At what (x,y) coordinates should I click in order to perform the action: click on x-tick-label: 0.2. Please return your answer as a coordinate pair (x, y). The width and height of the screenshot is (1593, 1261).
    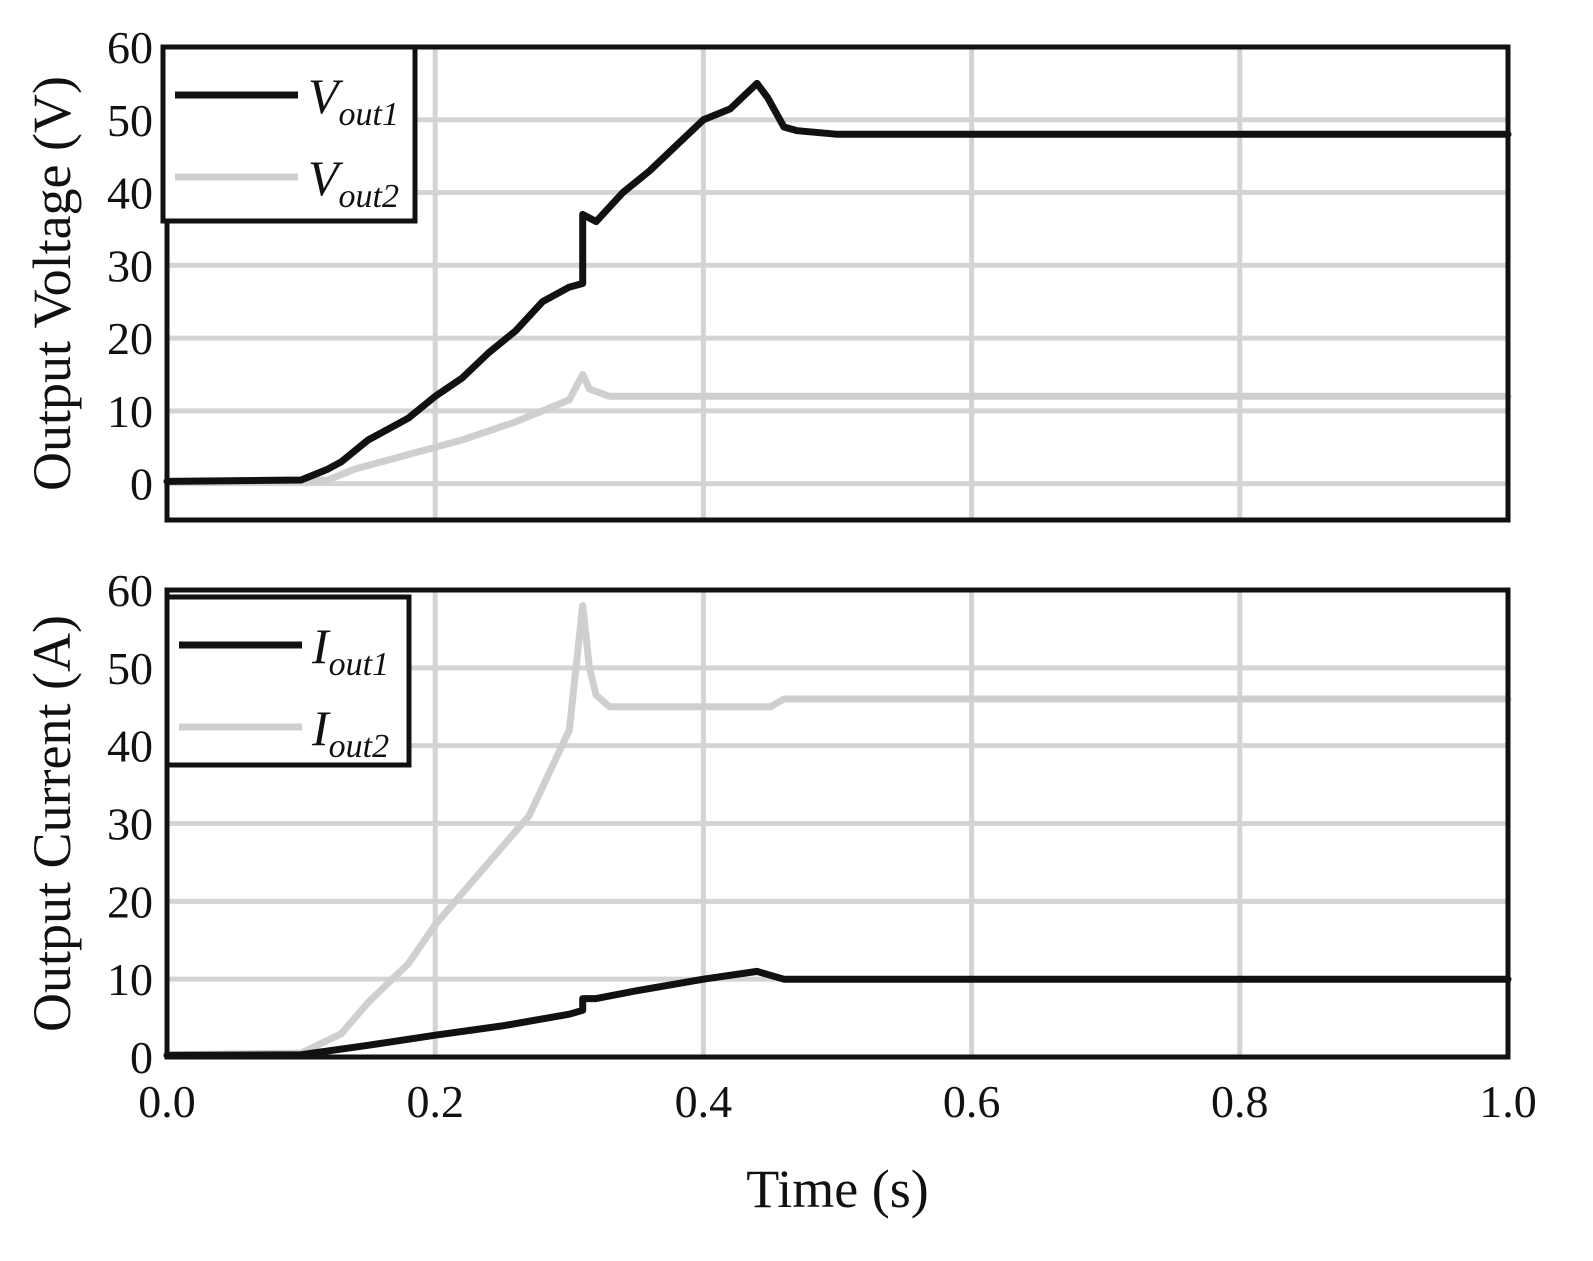
    Looking at the image, I should click on (435, 1101).